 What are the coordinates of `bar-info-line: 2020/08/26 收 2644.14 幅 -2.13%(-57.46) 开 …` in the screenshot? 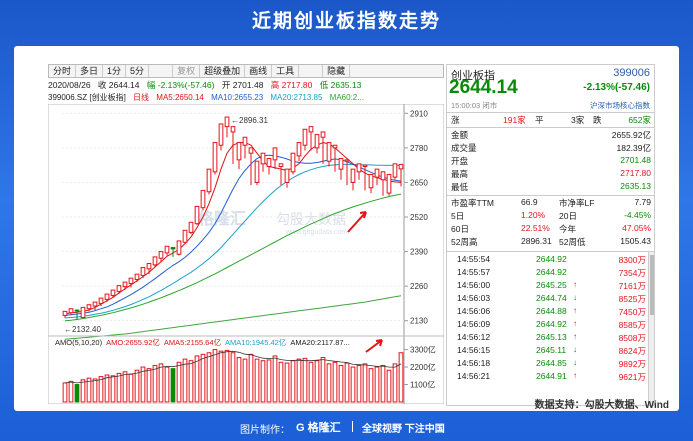 It's located at (246, 85).